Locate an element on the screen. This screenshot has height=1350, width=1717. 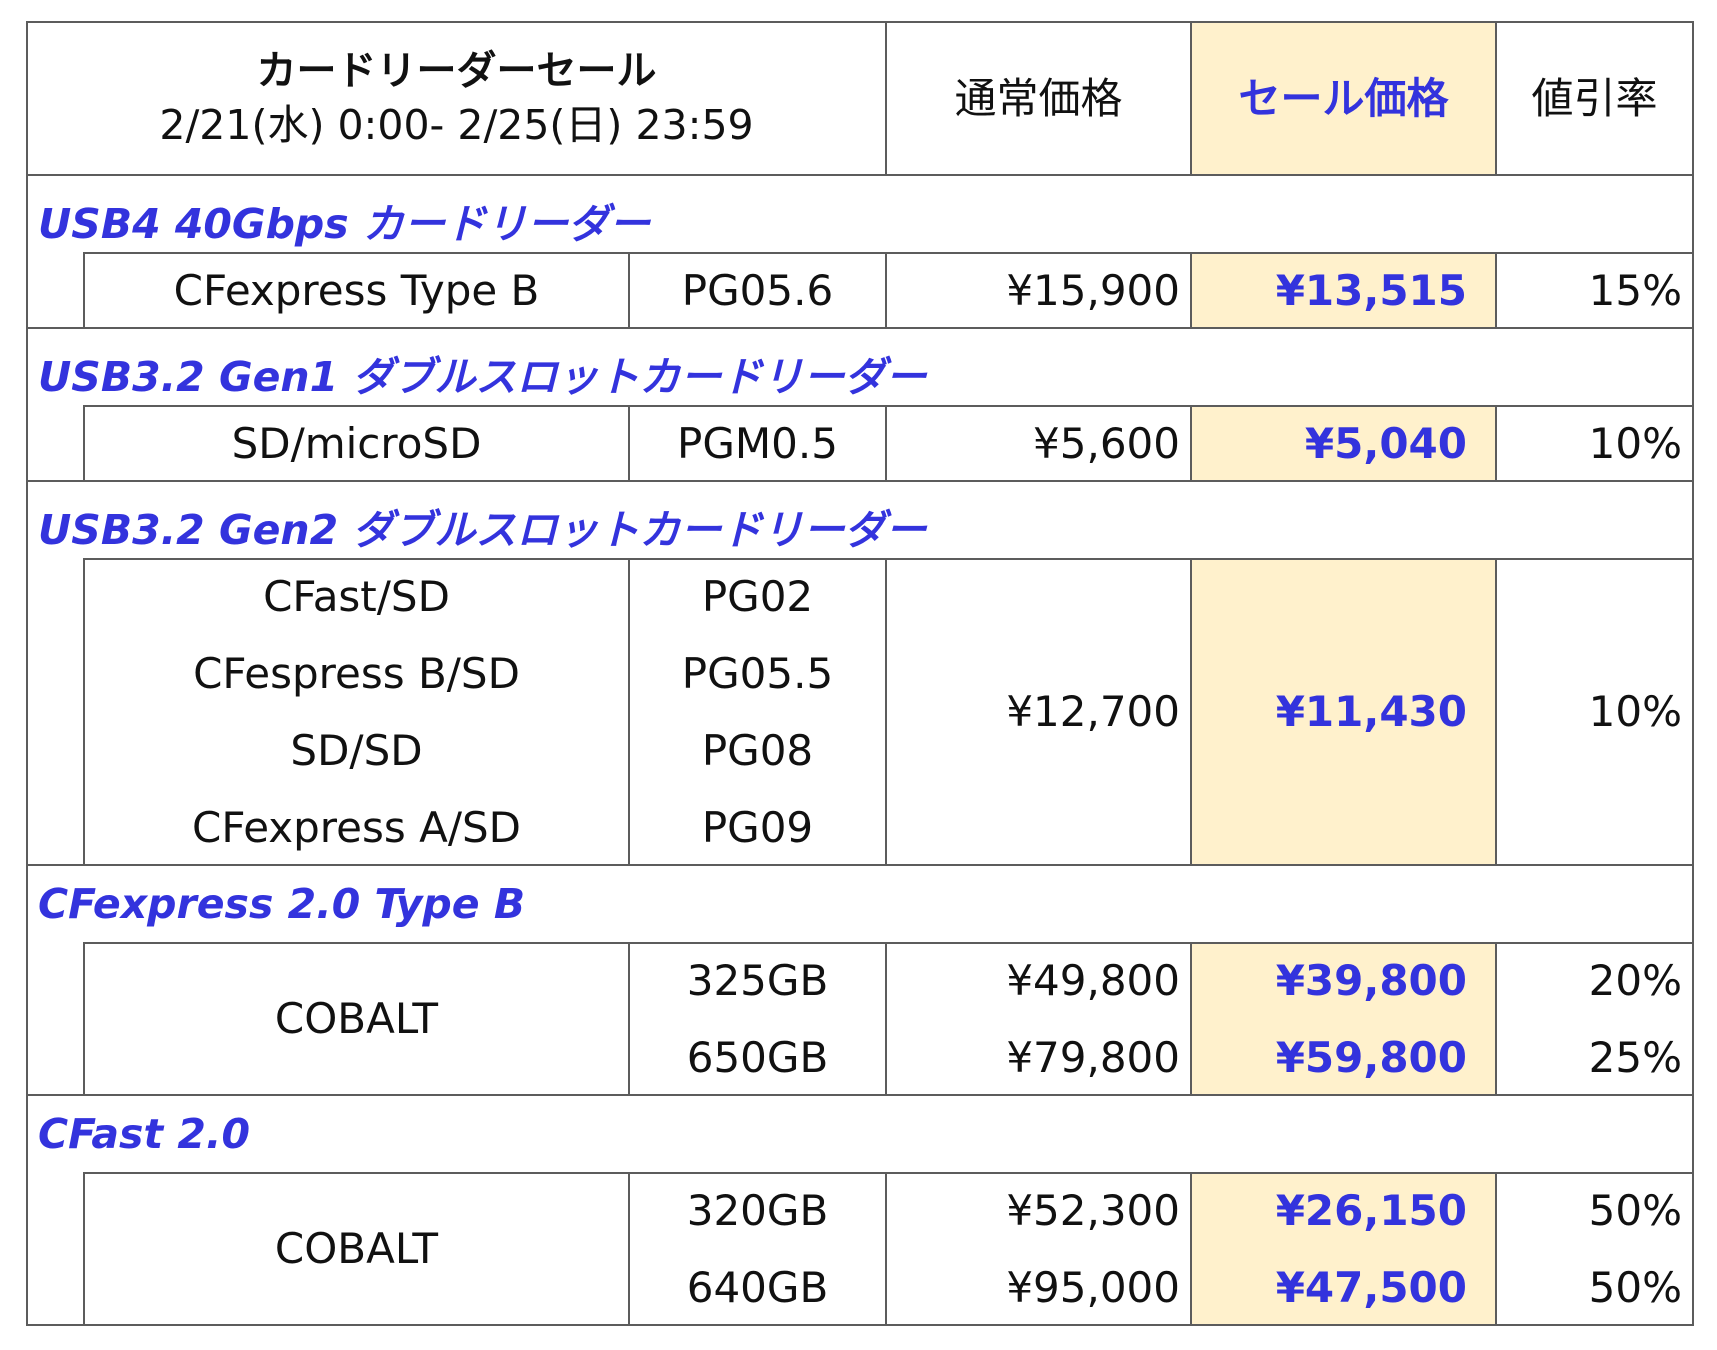
header-regular-label: 通常価格 is located at coordinates (1038, 98).